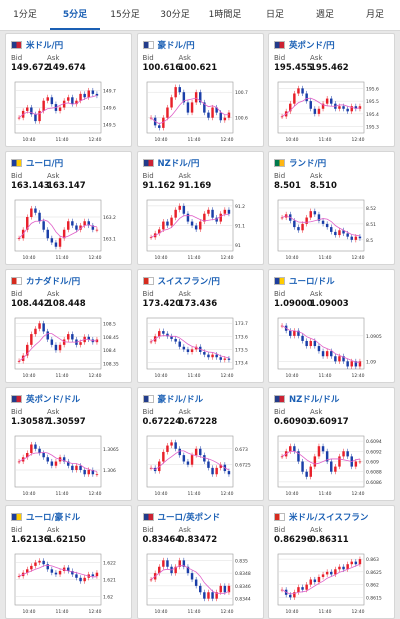  Describe the element at coordinates (202, 44) in the screenshot. I see `card-header: 豪ドル/円` at that location.